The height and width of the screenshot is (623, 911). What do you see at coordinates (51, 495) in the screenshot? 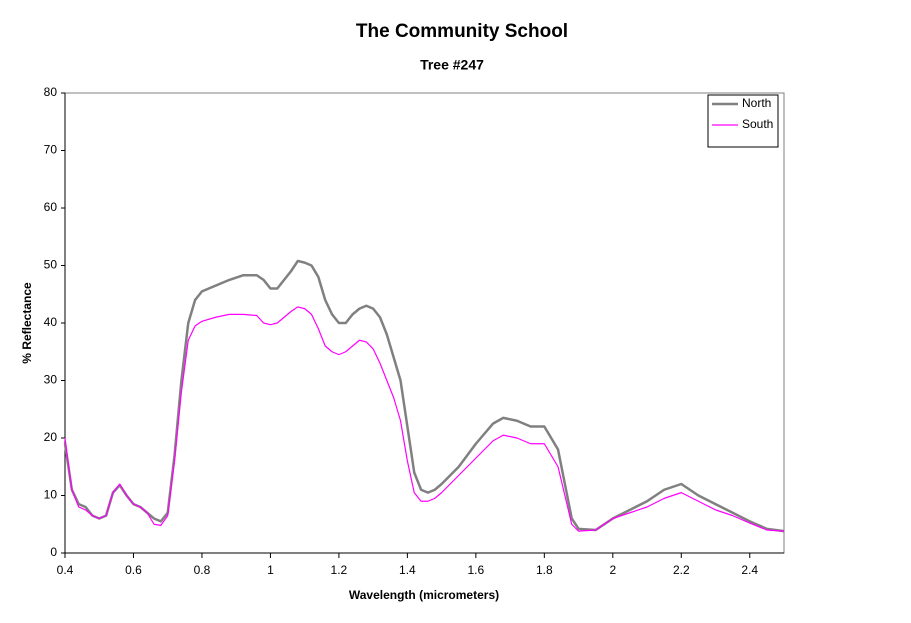
I see `y-tick-label: 10` at bounding box center [51, 495].